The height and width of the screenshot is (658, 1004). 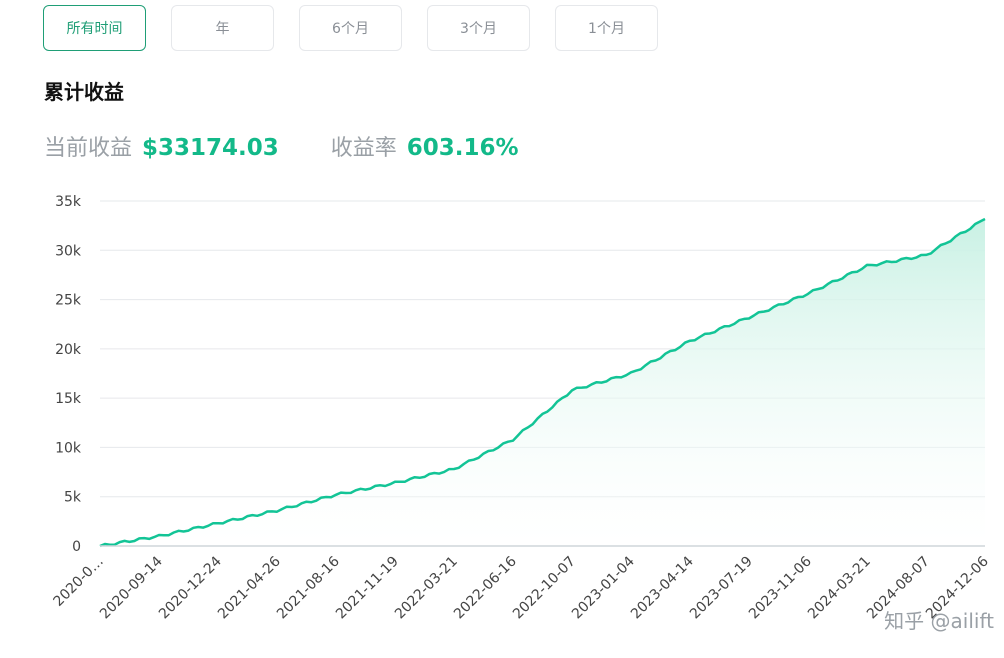 I want to click on y-tick-label: 25k, so click(x=68, y=301).